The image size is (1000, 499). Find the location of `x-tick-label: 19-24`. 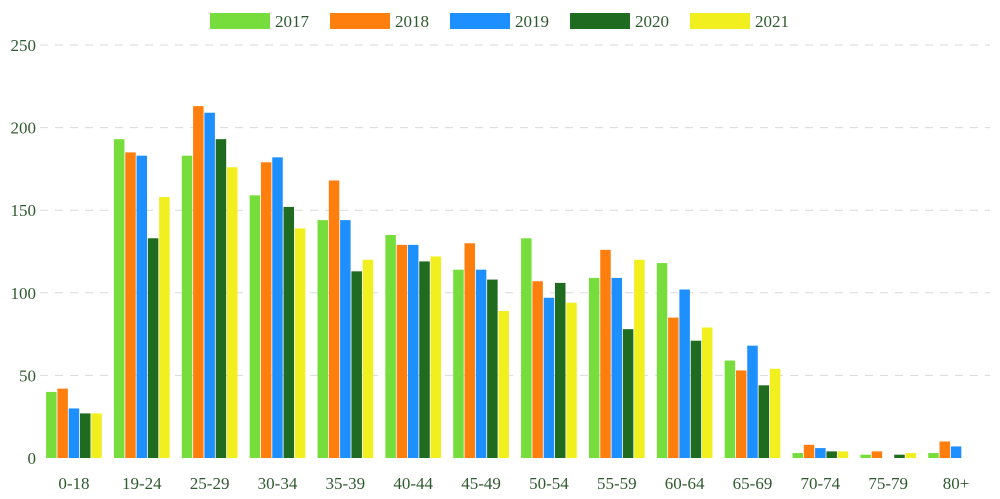

x-tick-label: 19-24 is located at coordinates (142, 483).